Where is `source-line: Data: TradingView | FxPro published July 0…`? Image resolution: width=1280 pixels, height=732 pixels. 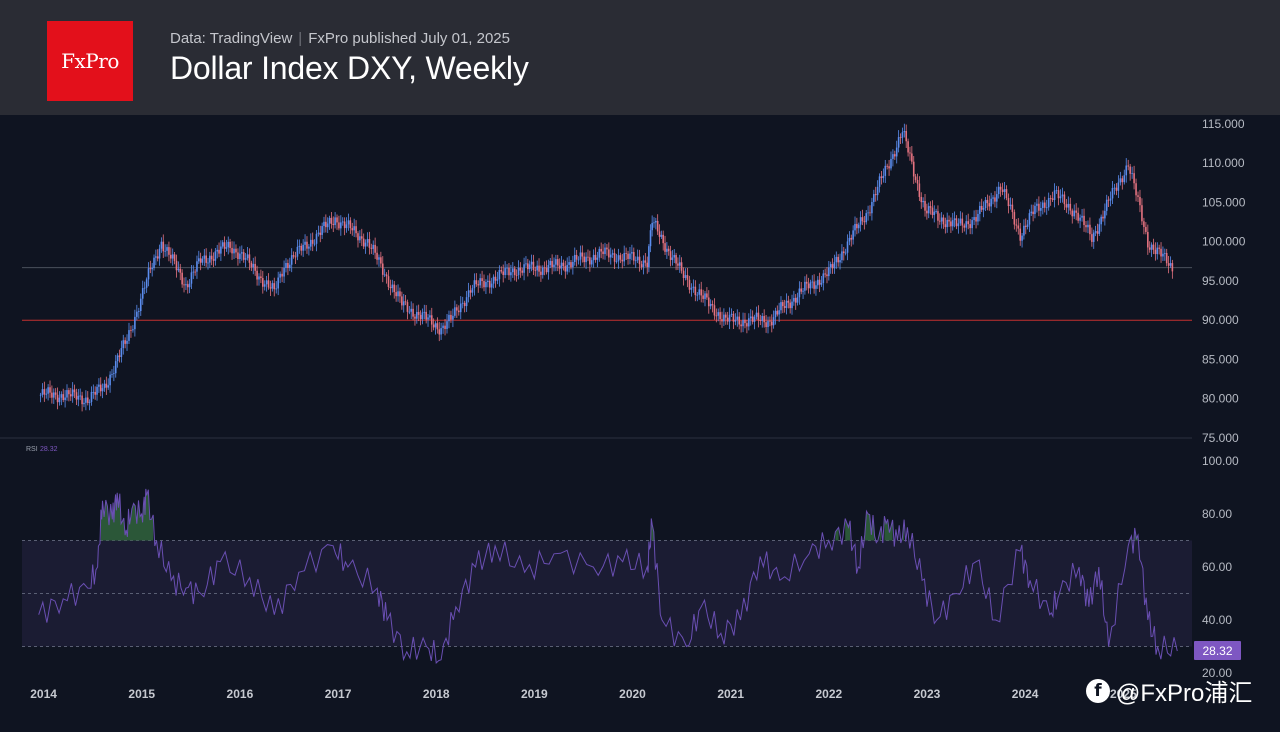
source-line: Data: TradingView | FxPro published July 0… is located at coordinates (340, 38).